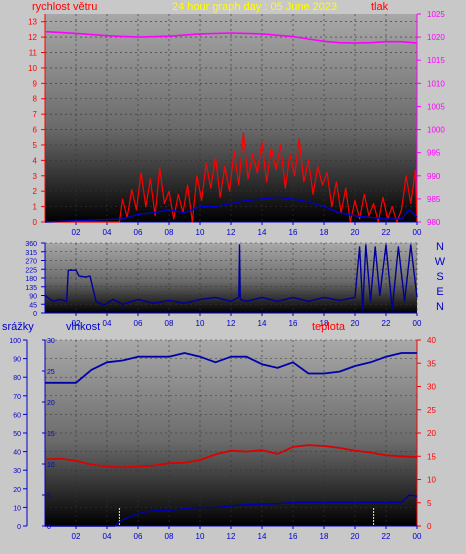 The image size is (466, 554). What do you see at coordinates (31, 279) in the screenshot?
I see `direction-y-tick-label: 180` at bounding box center [31, 279].